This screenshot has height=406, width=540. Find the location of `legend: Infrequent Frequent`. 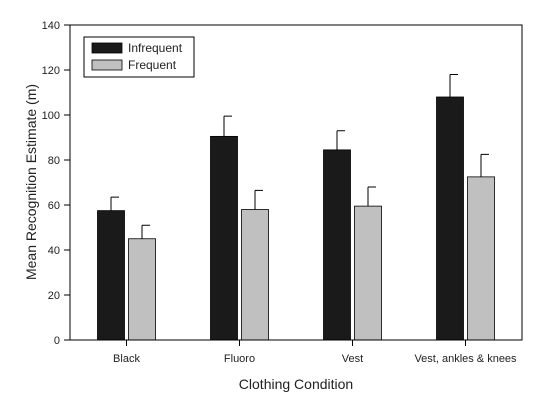

legend: Infrequent Frequent is located at coordinates (139, 57).